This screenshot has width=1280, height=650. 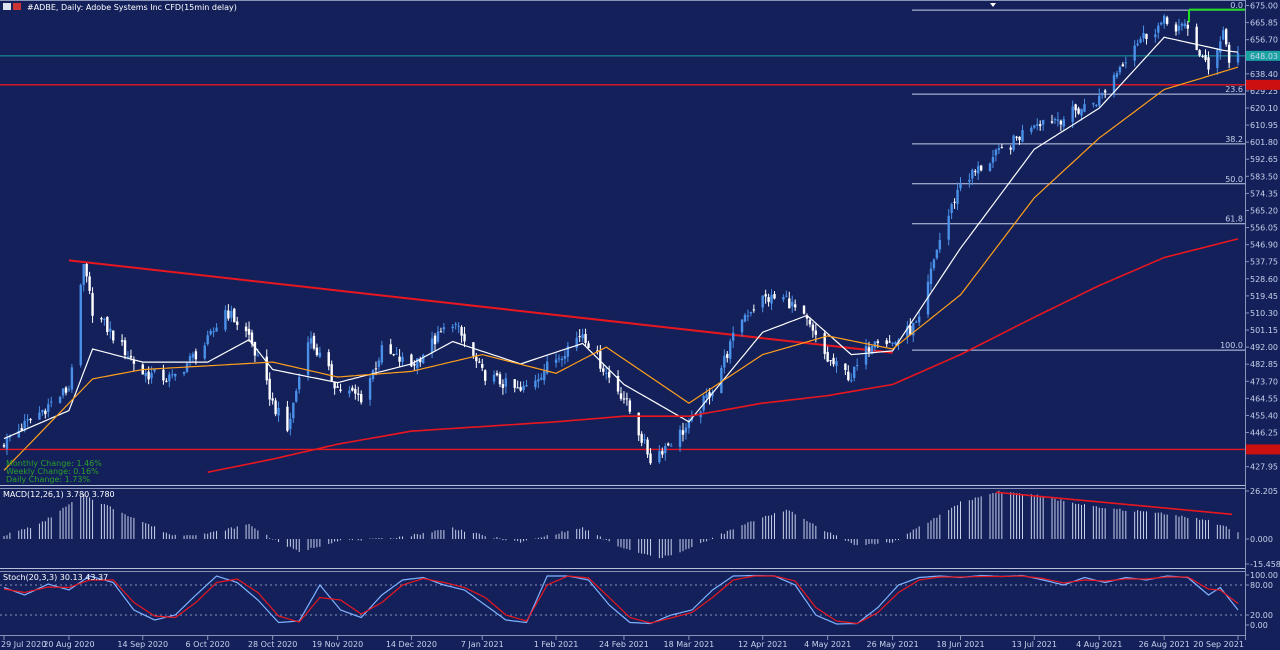 I want to click on current-price-badge: 648.03, so click(x=1263, y=55).